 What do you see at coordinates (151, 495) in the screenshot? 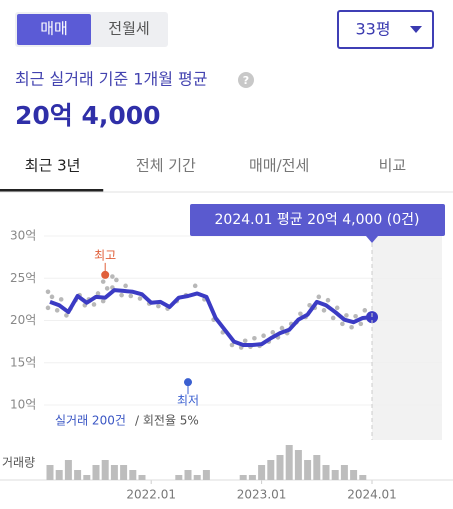
I see `x-tick-label: 2022.01` at bounding box center [151, 495].